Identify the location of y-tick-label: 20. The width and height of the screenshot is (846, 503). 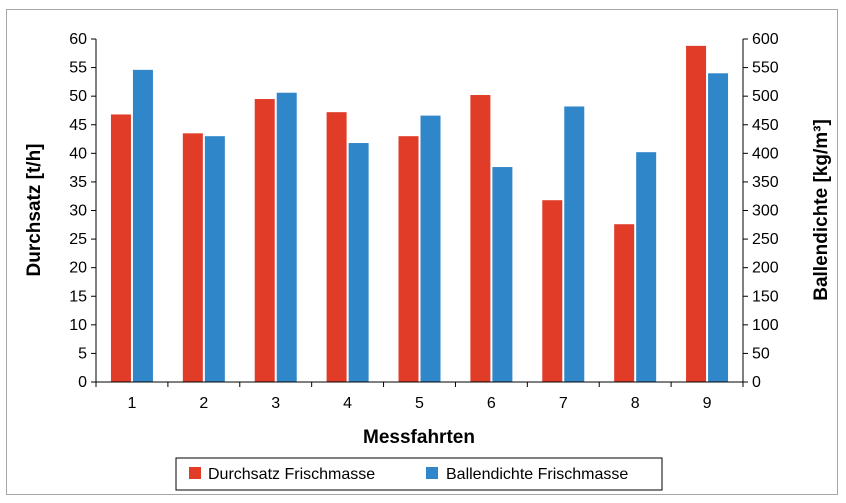
(78, 268).